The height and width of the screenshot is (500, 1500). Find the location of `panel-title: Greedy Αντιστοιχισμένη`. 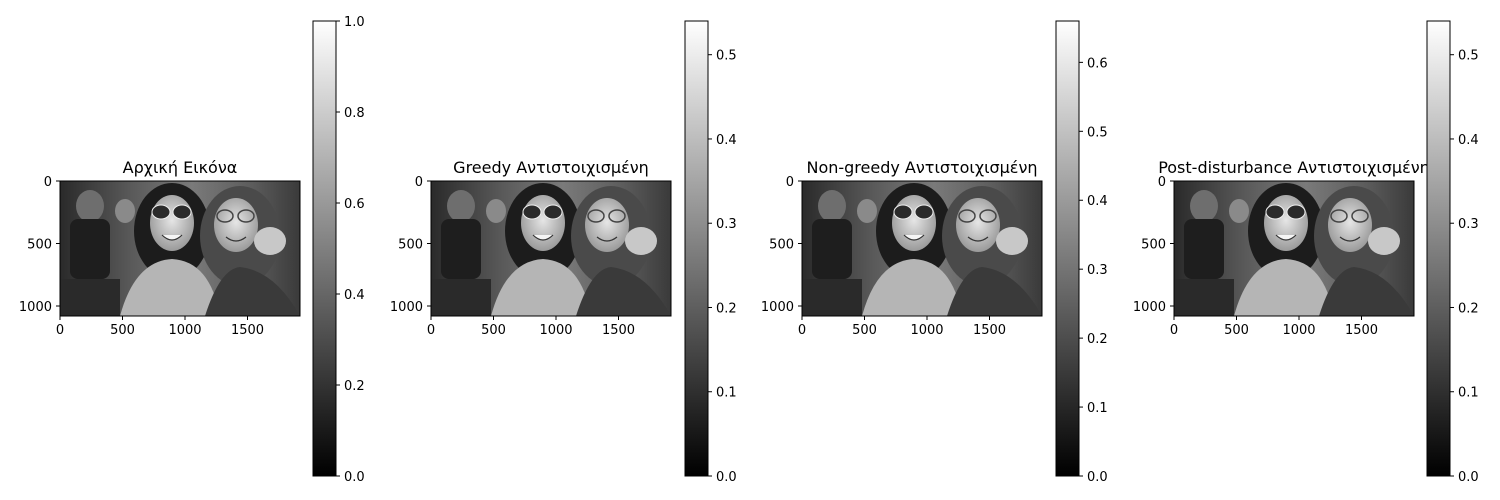

panel-title: Greedy Αντιστοιχισμένη is located at coordinates (551, 167).